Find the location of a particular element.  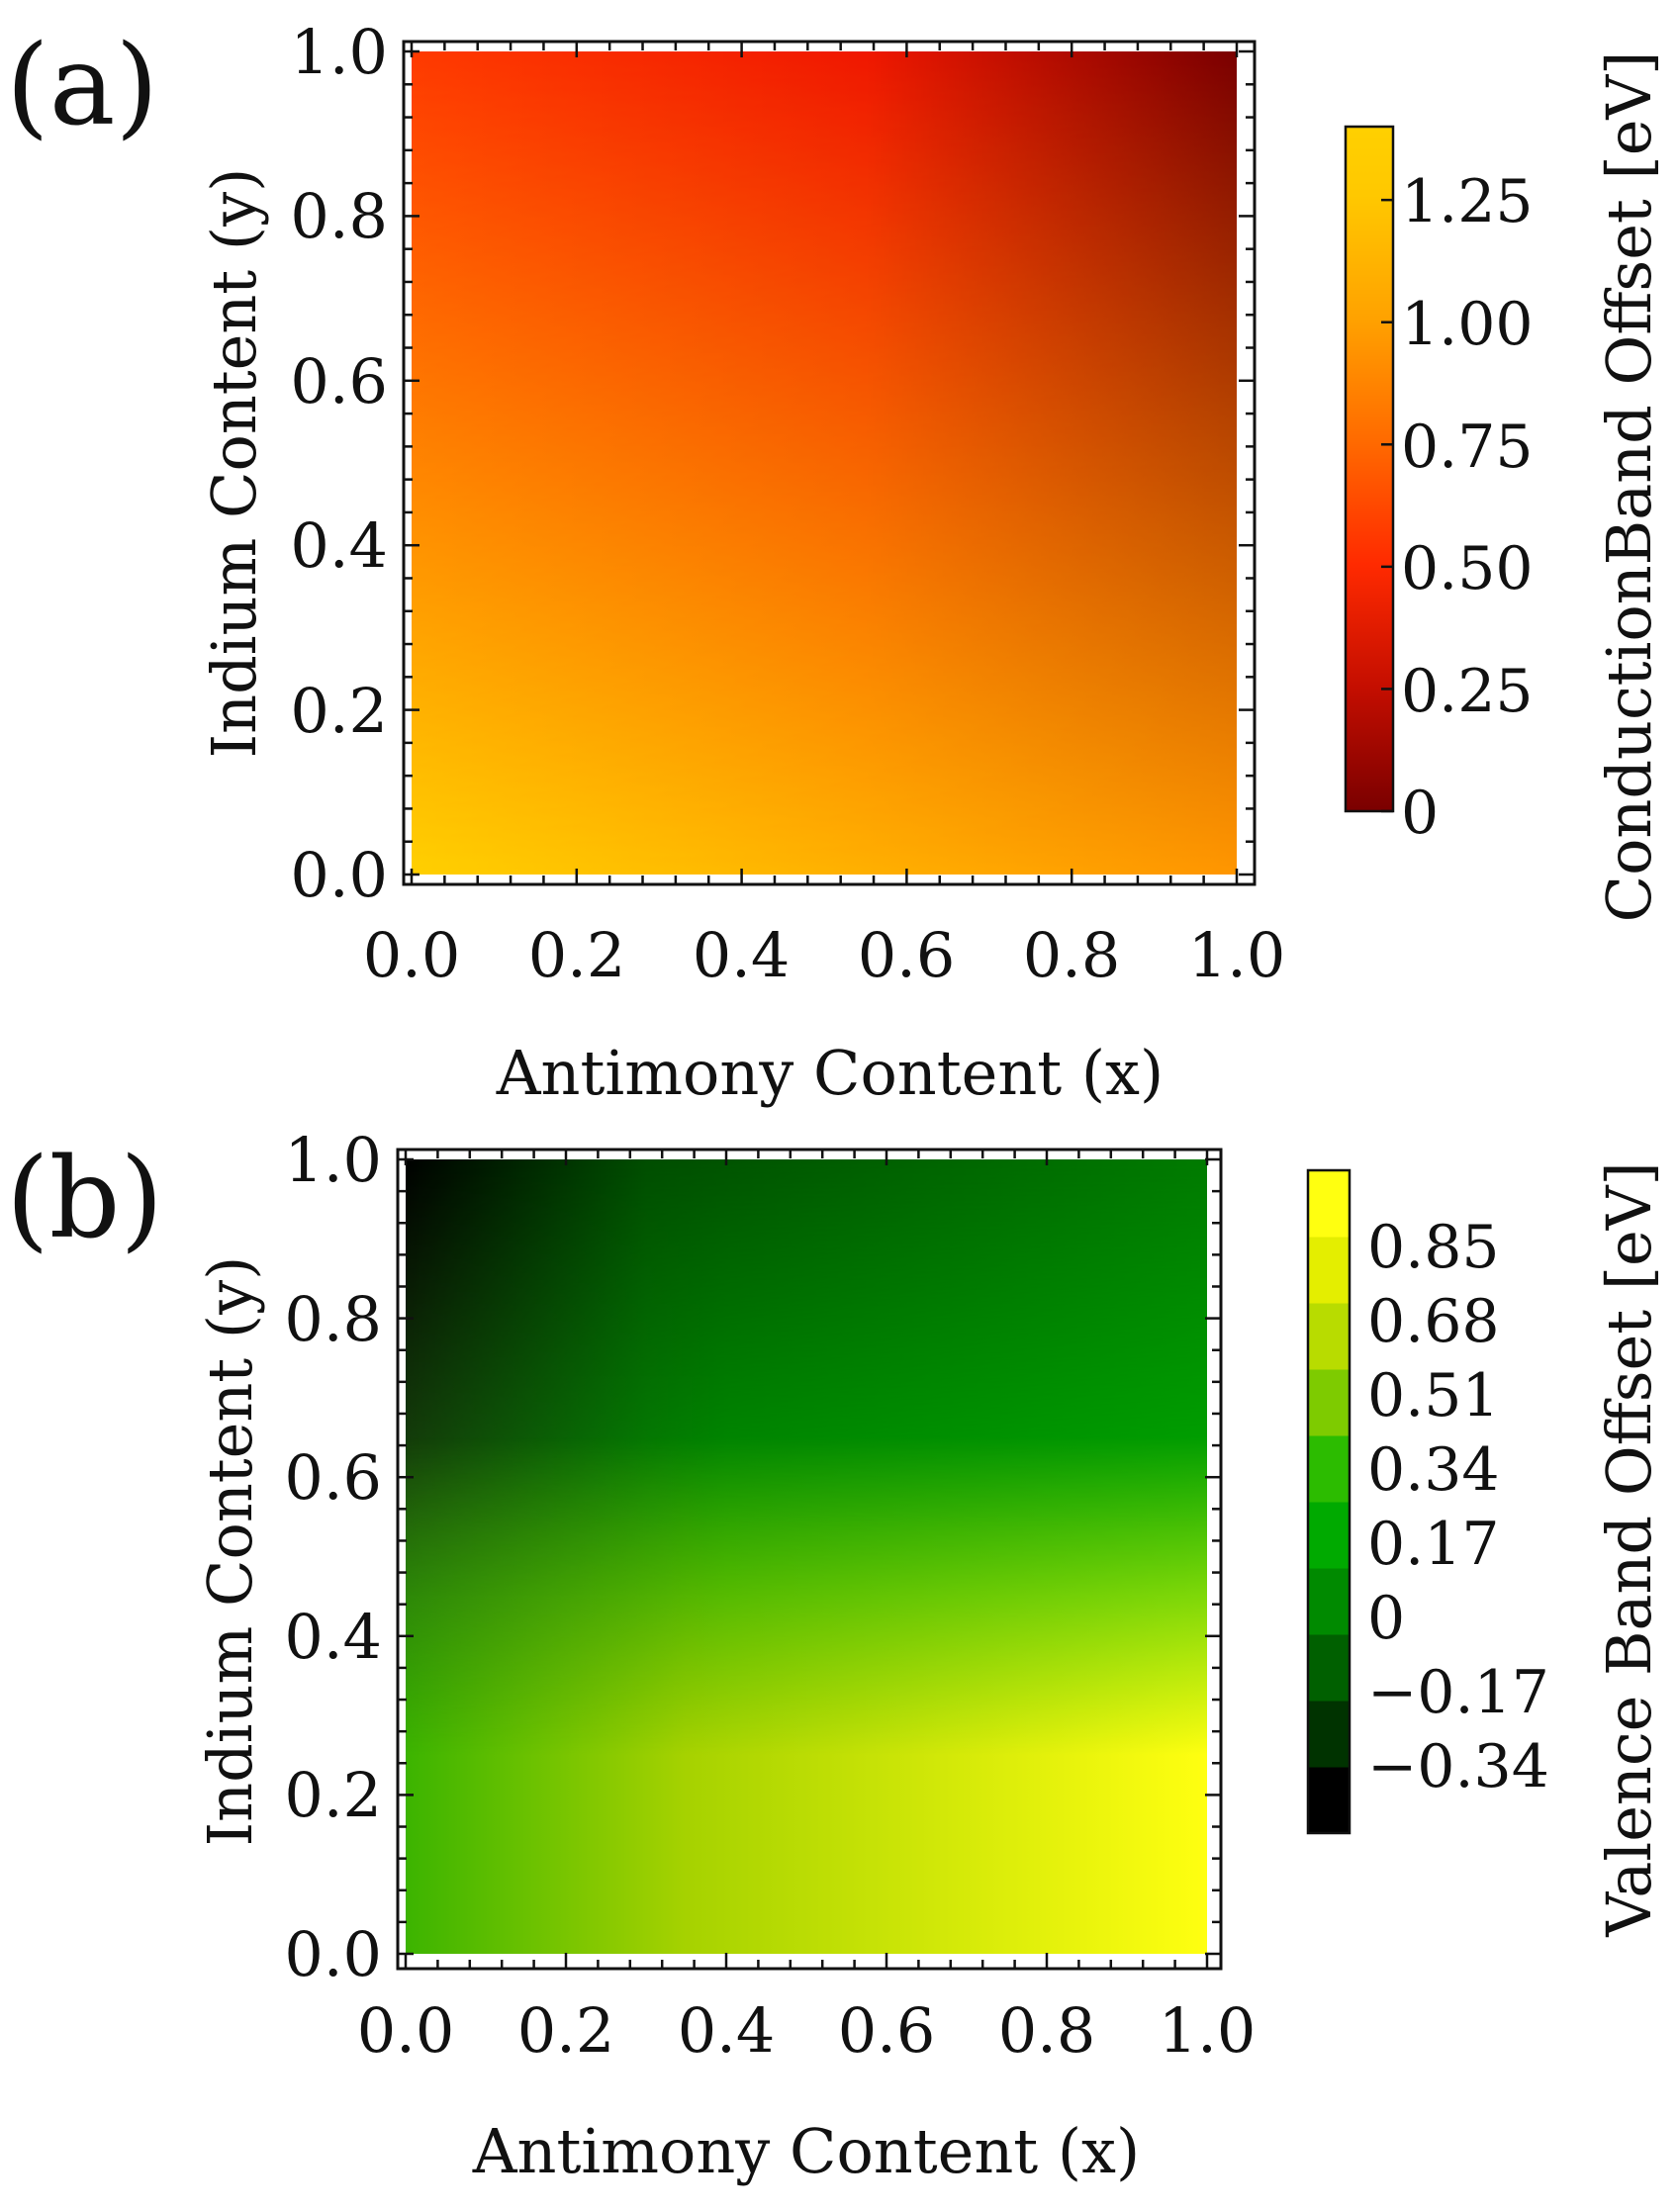

panel-a-y-tick-label: 0.2 is located at coordinates (339, 711).